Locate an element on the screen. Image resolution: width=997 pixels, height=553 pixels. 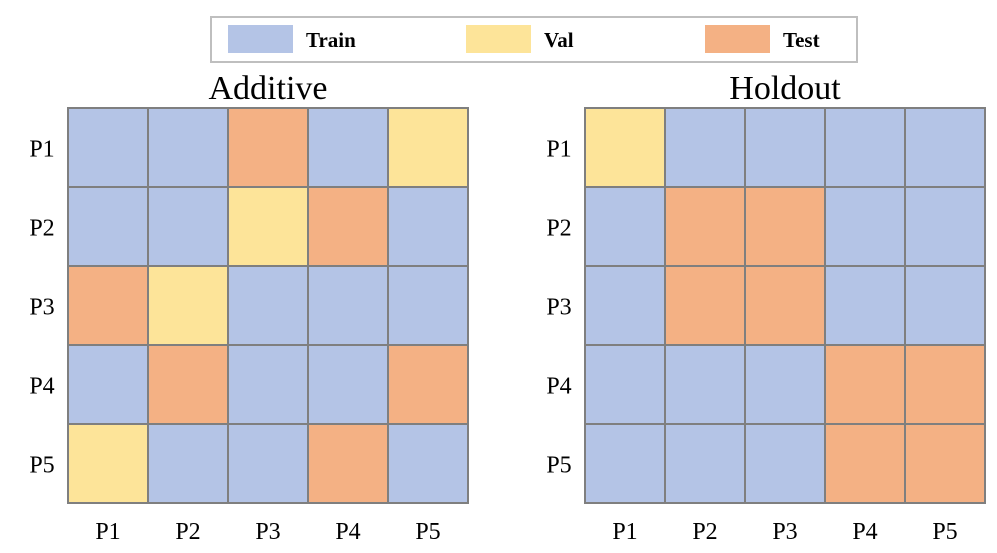
additive-cell-r2-c5-train is located at coordinates (428, 226).